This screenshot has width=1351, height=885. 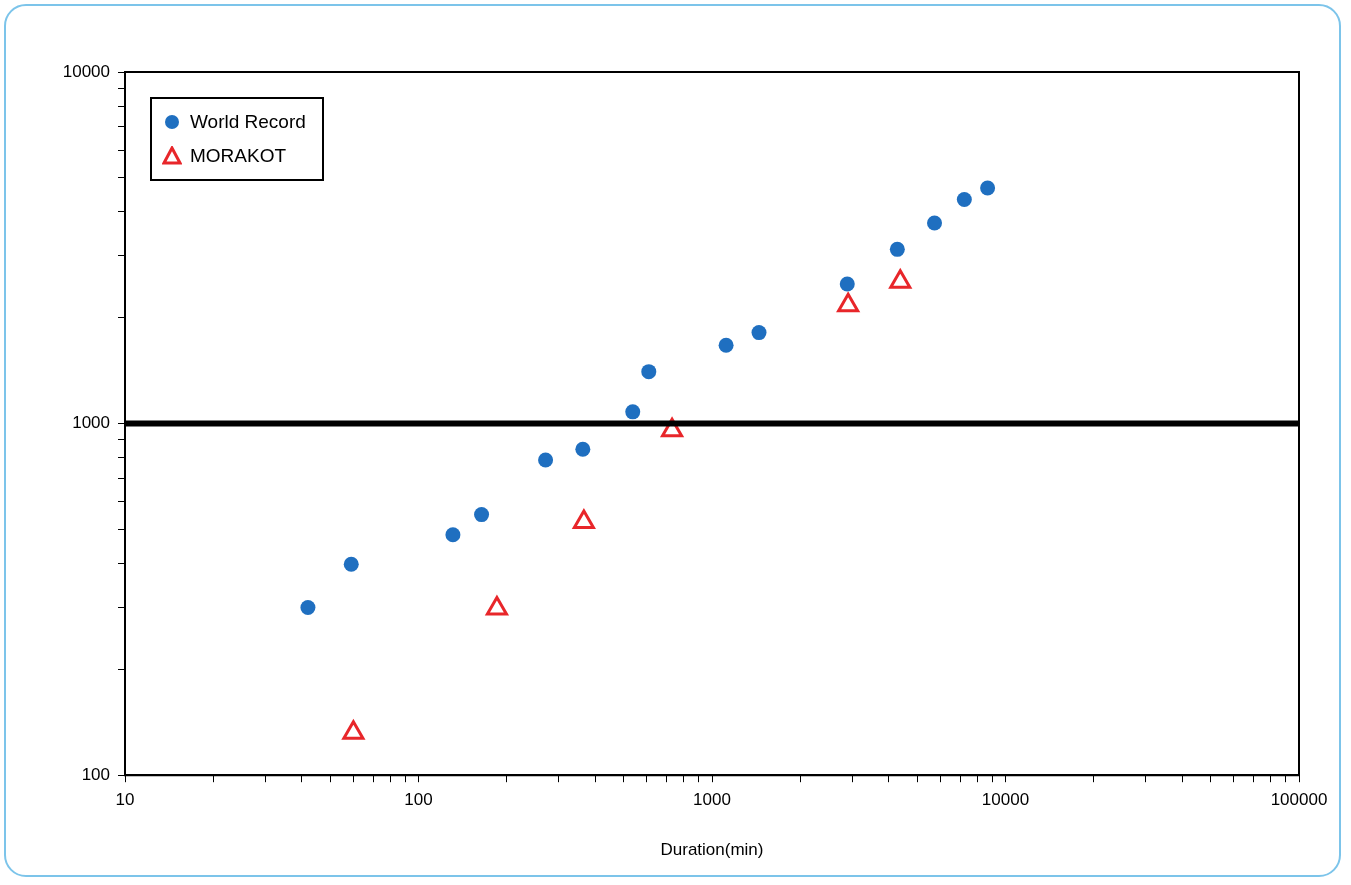 I want to click on y-tick-label: 10000, so click(x=86, y=71).